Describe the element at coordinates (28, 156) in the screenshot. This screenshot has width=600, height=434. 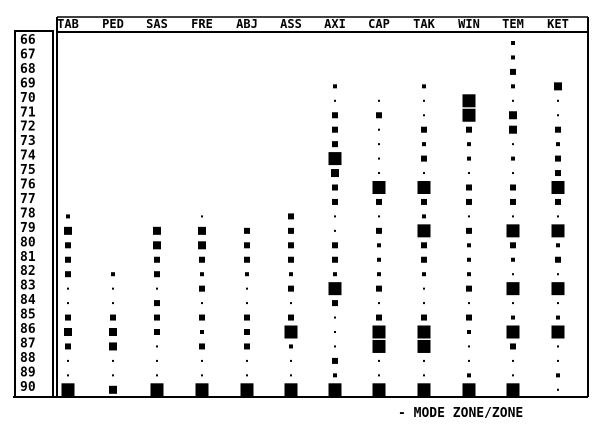
I see `row-label: 74` at that location.